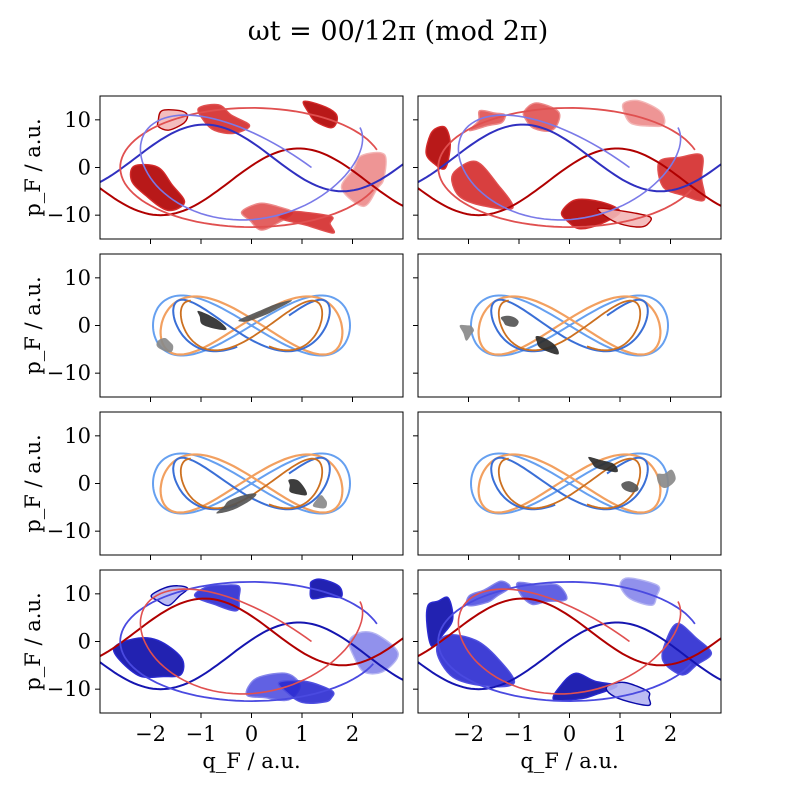 This screenshot has width=800, height=800. I want to click on panel-3-1: −2 −1 0 1 2 q_F / a.u., so click(567, 671).